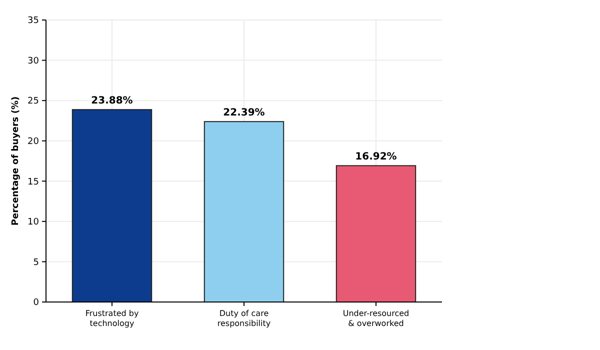  What do you see at coordinates (244, 113) in the screenshot?
I see `data-label: 22.39%` at bounding box center [244, 113].